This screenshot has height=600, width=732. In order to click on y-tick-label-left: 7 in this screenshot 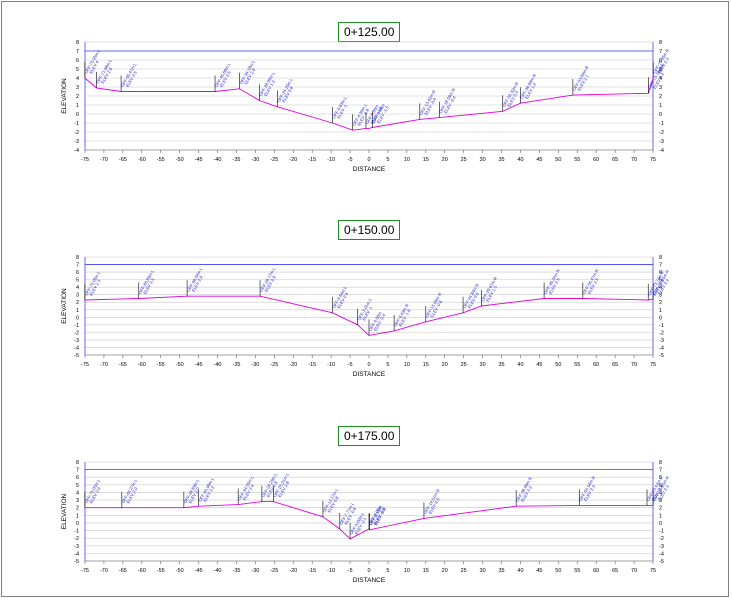, I will do `click(77, 266)`.